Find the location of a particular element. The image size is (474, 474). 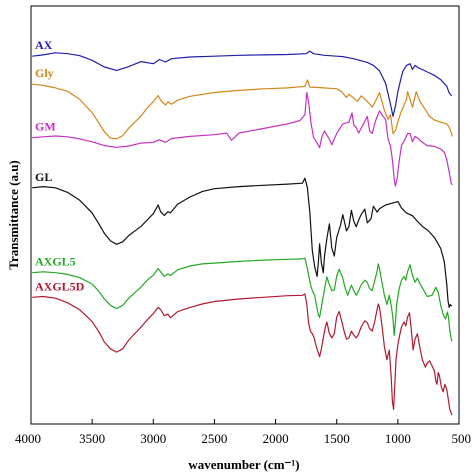

series-label-axgl5: AXGL5 is located at coordinates (55, 262).